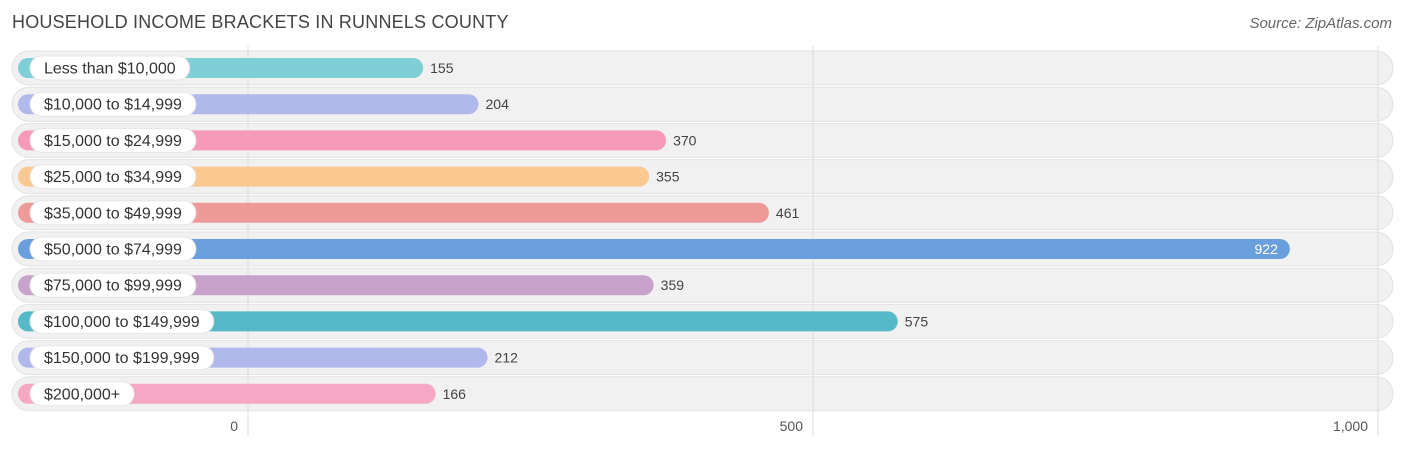 Image resolution: width=1406 pixels, height=450 pixels. Describe the element at coordinates (234, 426) in the screenshot. I see `x-tick-label: 0` at that location.